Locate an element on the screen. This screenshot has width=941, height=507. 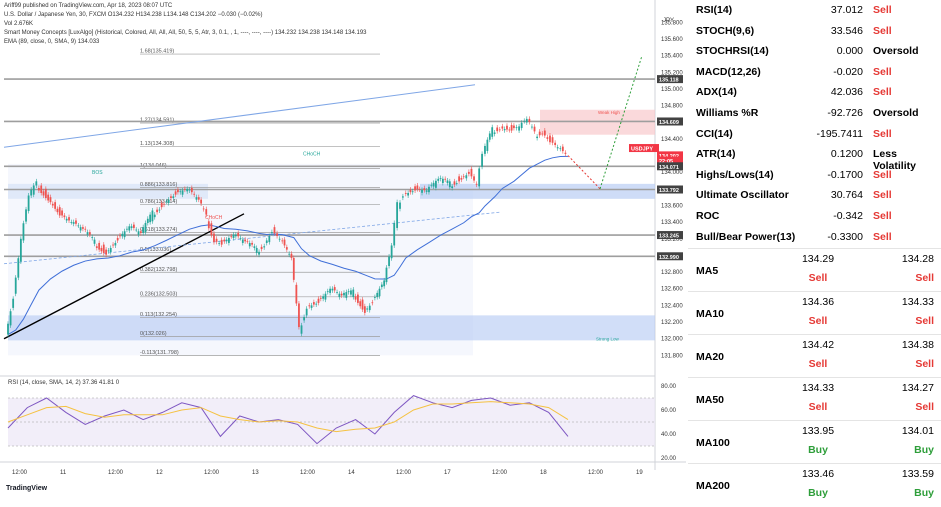
ma-exponential-value: 134.33 is located at coordinates (917, 302).